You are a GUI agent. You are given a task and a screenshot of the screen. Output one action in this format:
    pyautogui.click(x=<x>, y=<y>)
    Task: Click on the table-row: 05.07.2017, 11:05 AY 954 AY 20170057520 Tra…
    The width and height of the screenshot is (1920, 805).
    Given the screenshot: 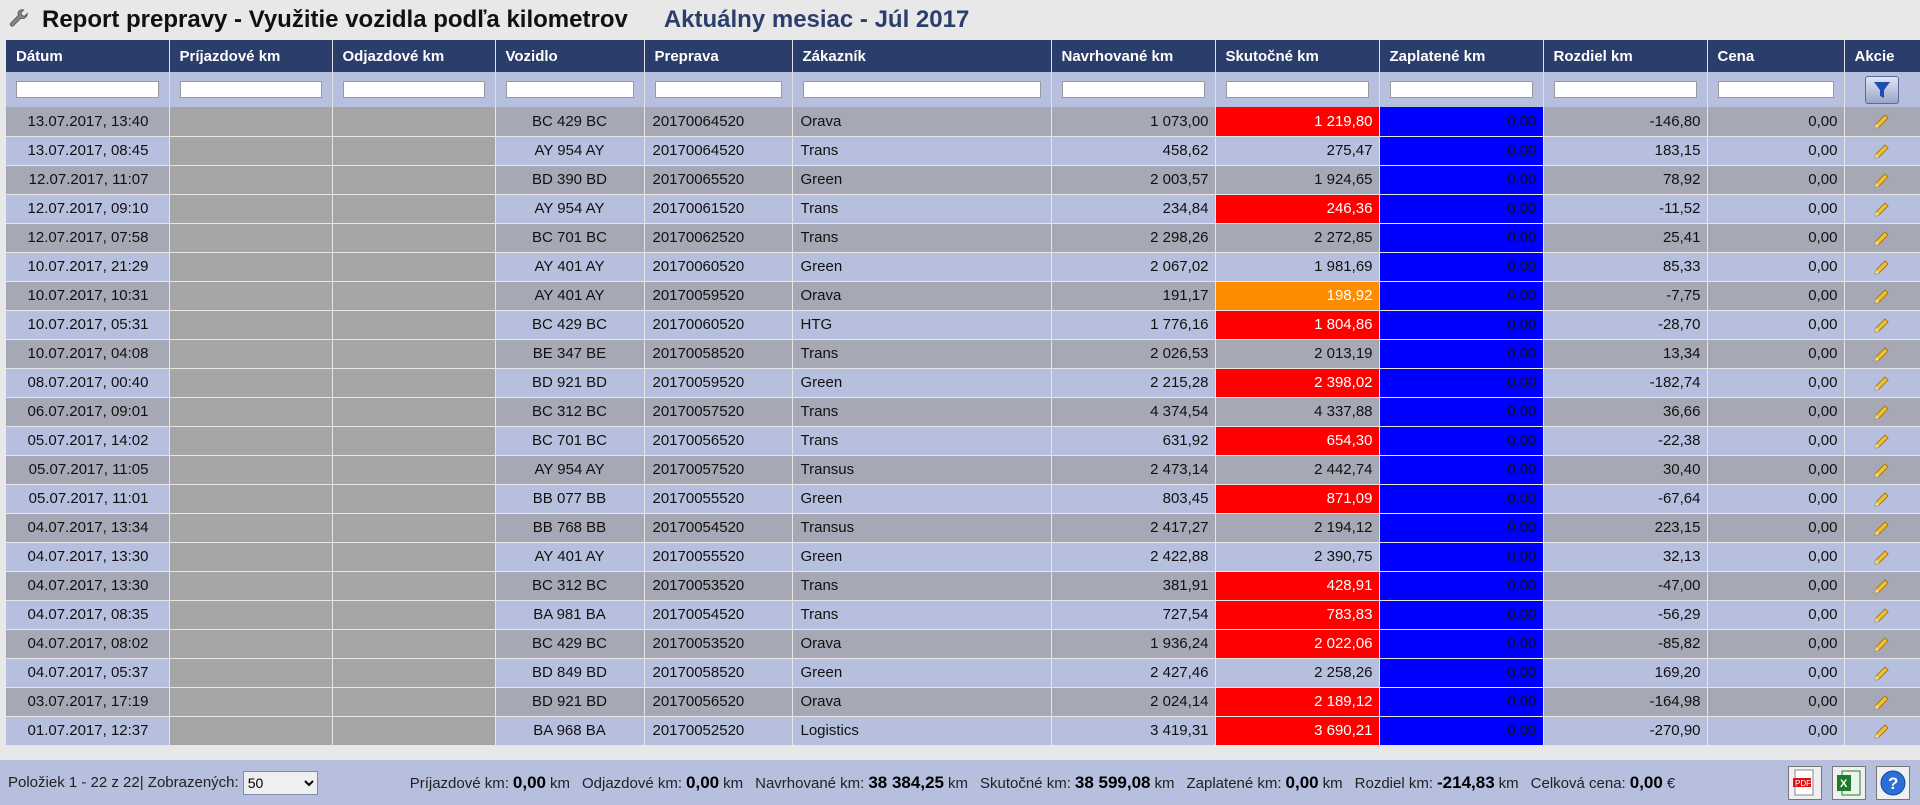 What is the action you would take?
    pyautogui.click(x=963, y=470)
    